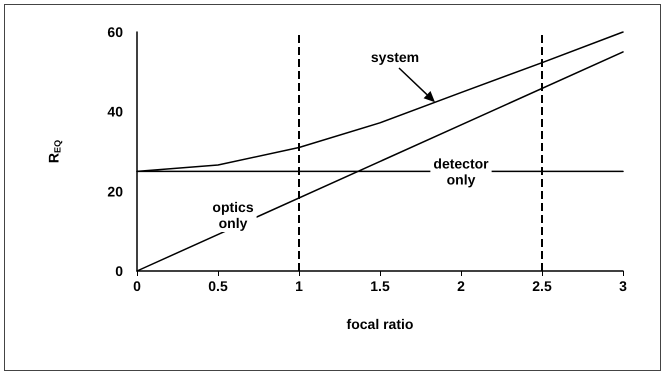 The width and height of the screenshot is (667, 377). Describe the element at coordinates (380, 286) in the screenshot. I see `x-tick-label: 1.5` at that location.